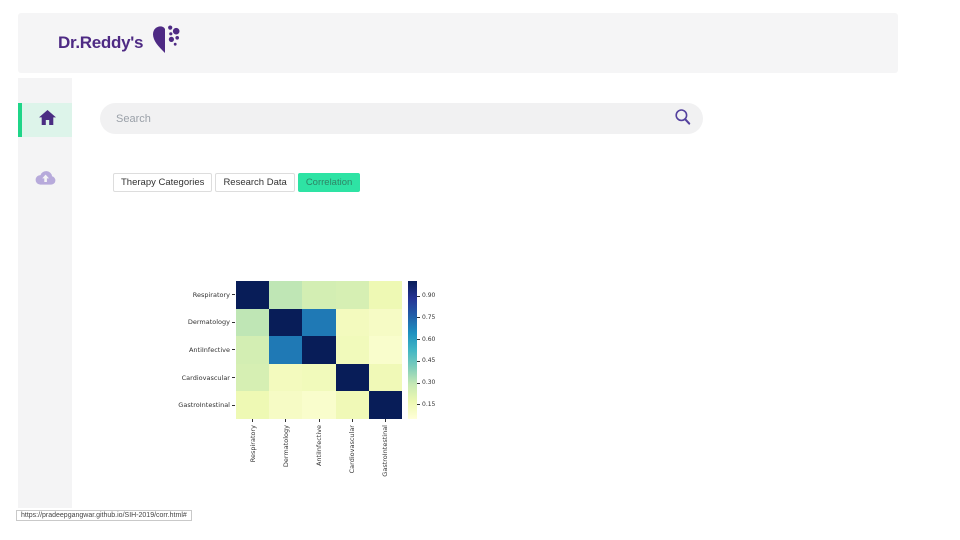 This screenshot has width=960, height=540. Describe the element at coordinates (429, 296) in the screenshot. I see `colorbar-tick-label: 0.90` at that location.